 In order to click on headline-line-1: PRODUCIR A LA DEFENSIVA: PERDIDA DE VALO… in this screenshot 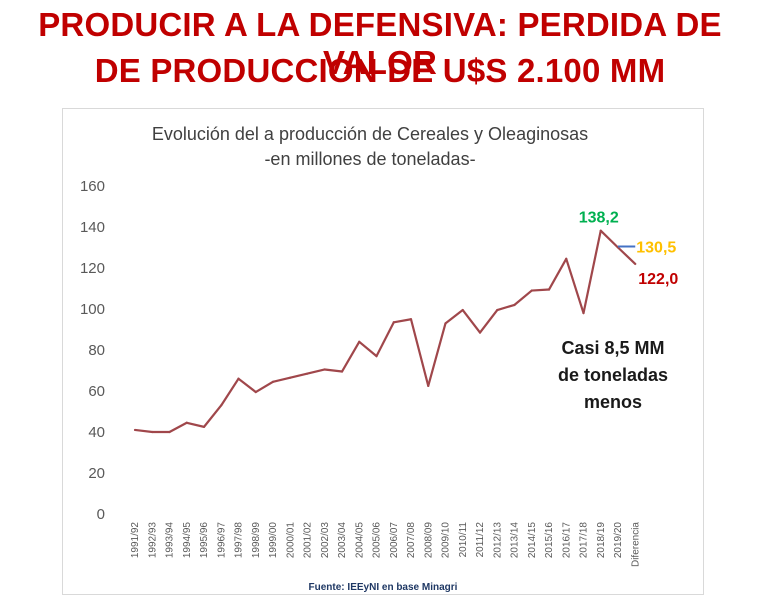, I will do `click(380, 43)`.